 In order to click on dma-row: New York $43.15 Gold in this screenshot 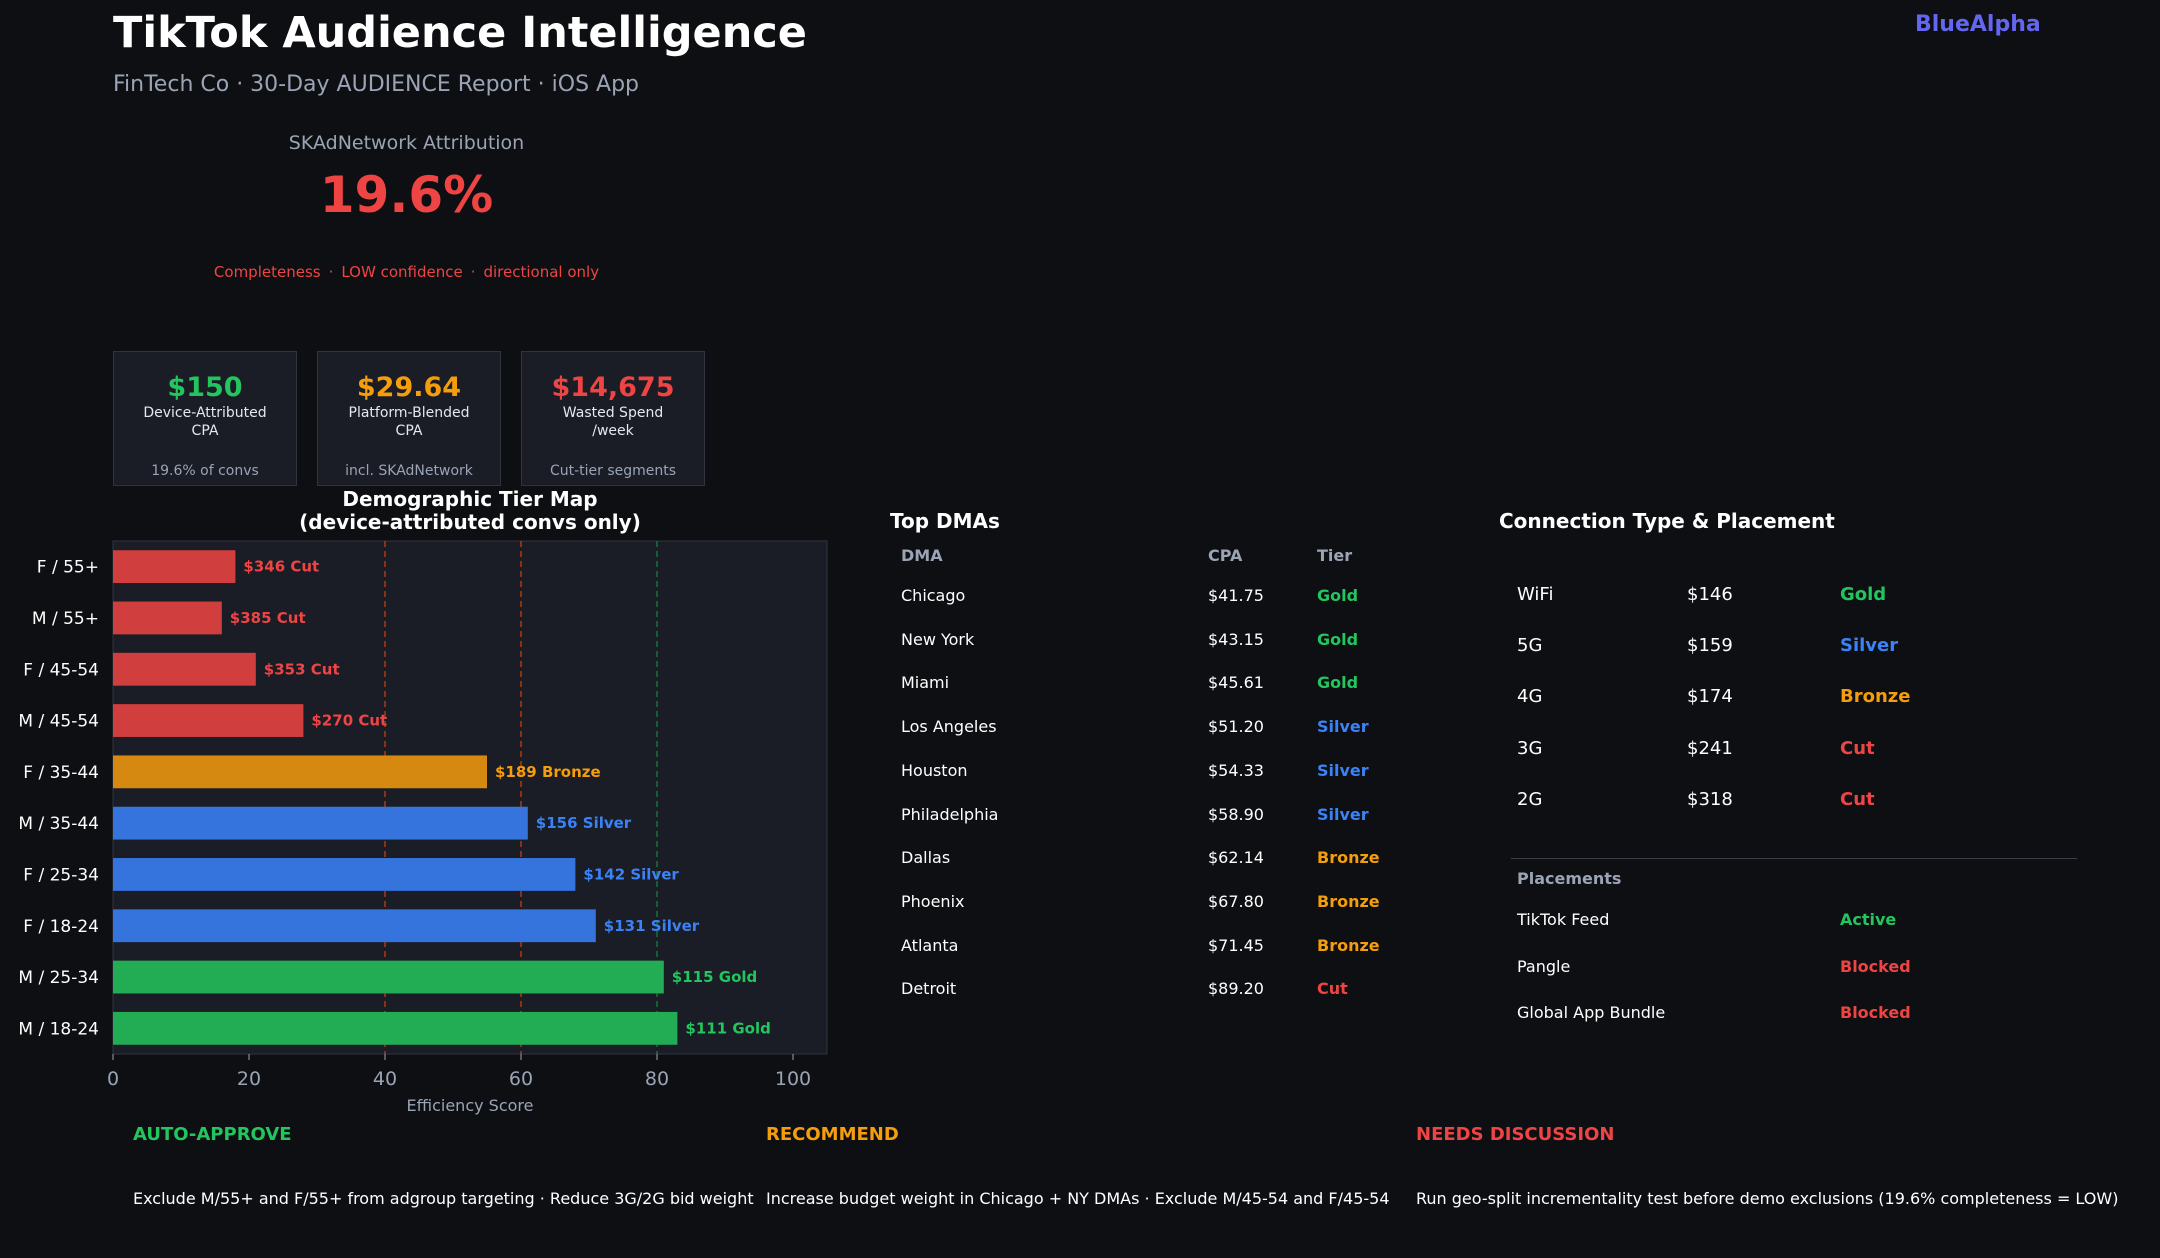, I will do `click(1080, 645)`.